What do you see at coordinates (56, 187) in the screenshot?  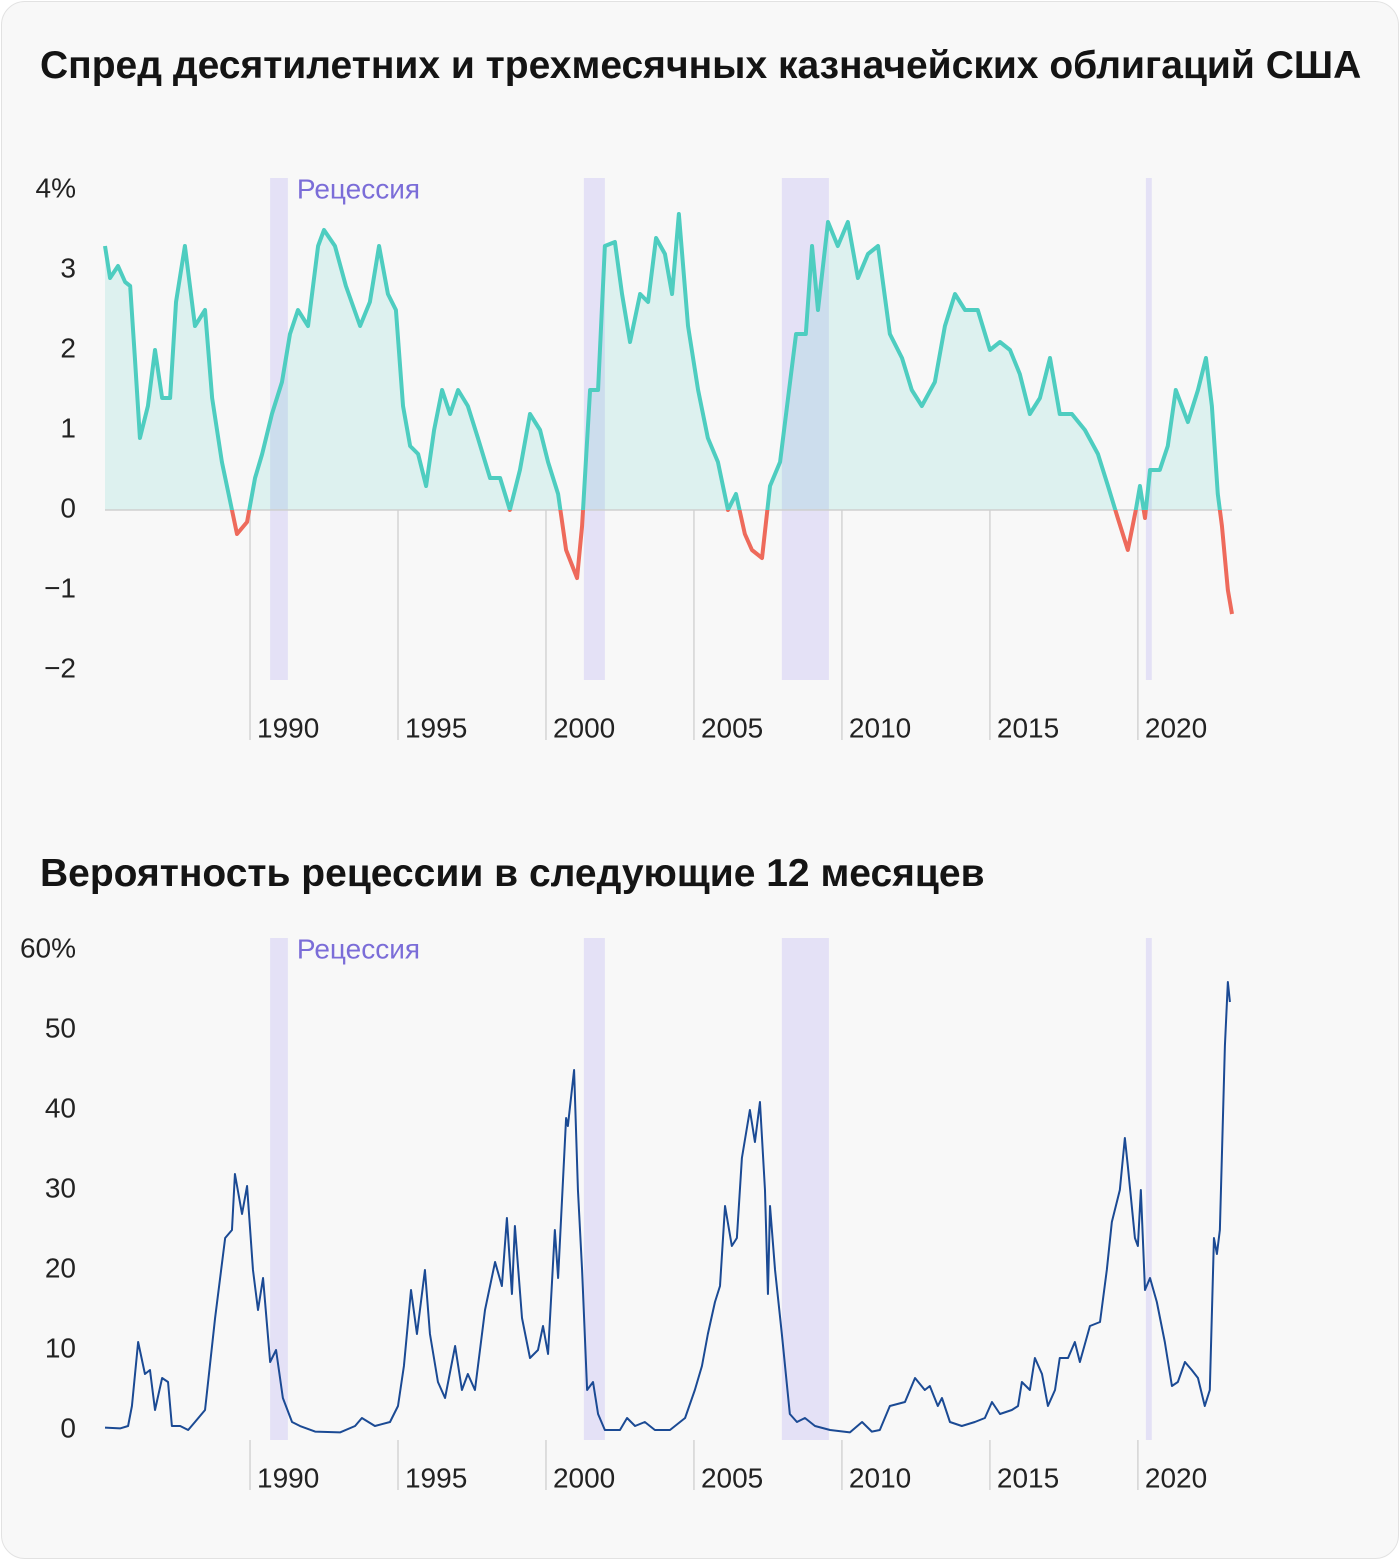 I see `y-tick-label: 4%` at bounding box center [56, 187].